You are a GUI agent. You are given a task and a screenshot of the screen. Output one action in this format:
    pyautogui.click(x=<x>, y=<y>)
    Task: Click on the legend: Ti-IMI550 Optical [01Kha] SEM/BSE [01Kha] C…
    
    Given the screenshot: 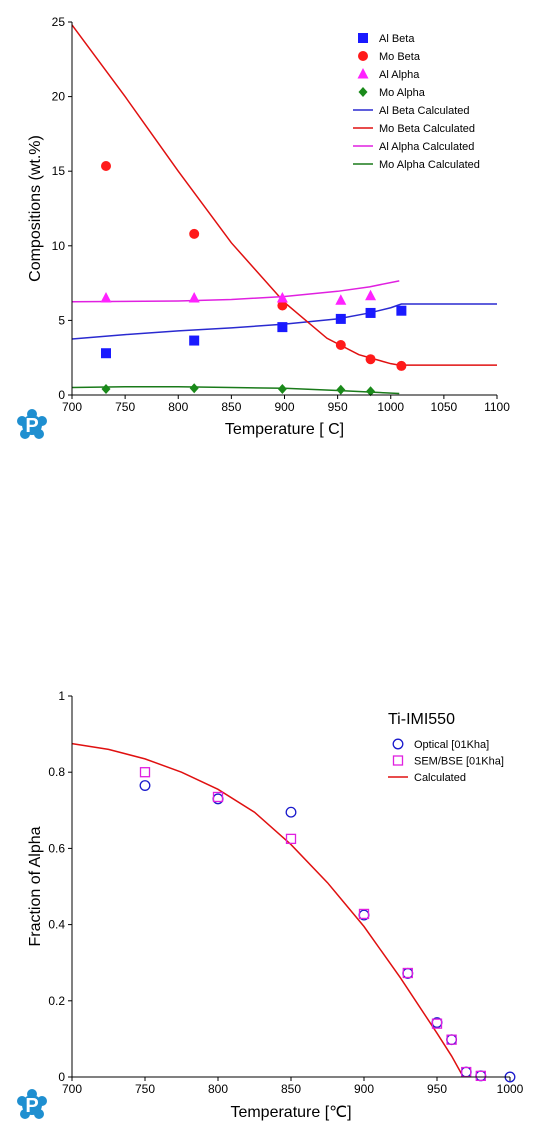 What is the action you would take?
    pyautogui.click(x=446, y=747)
    